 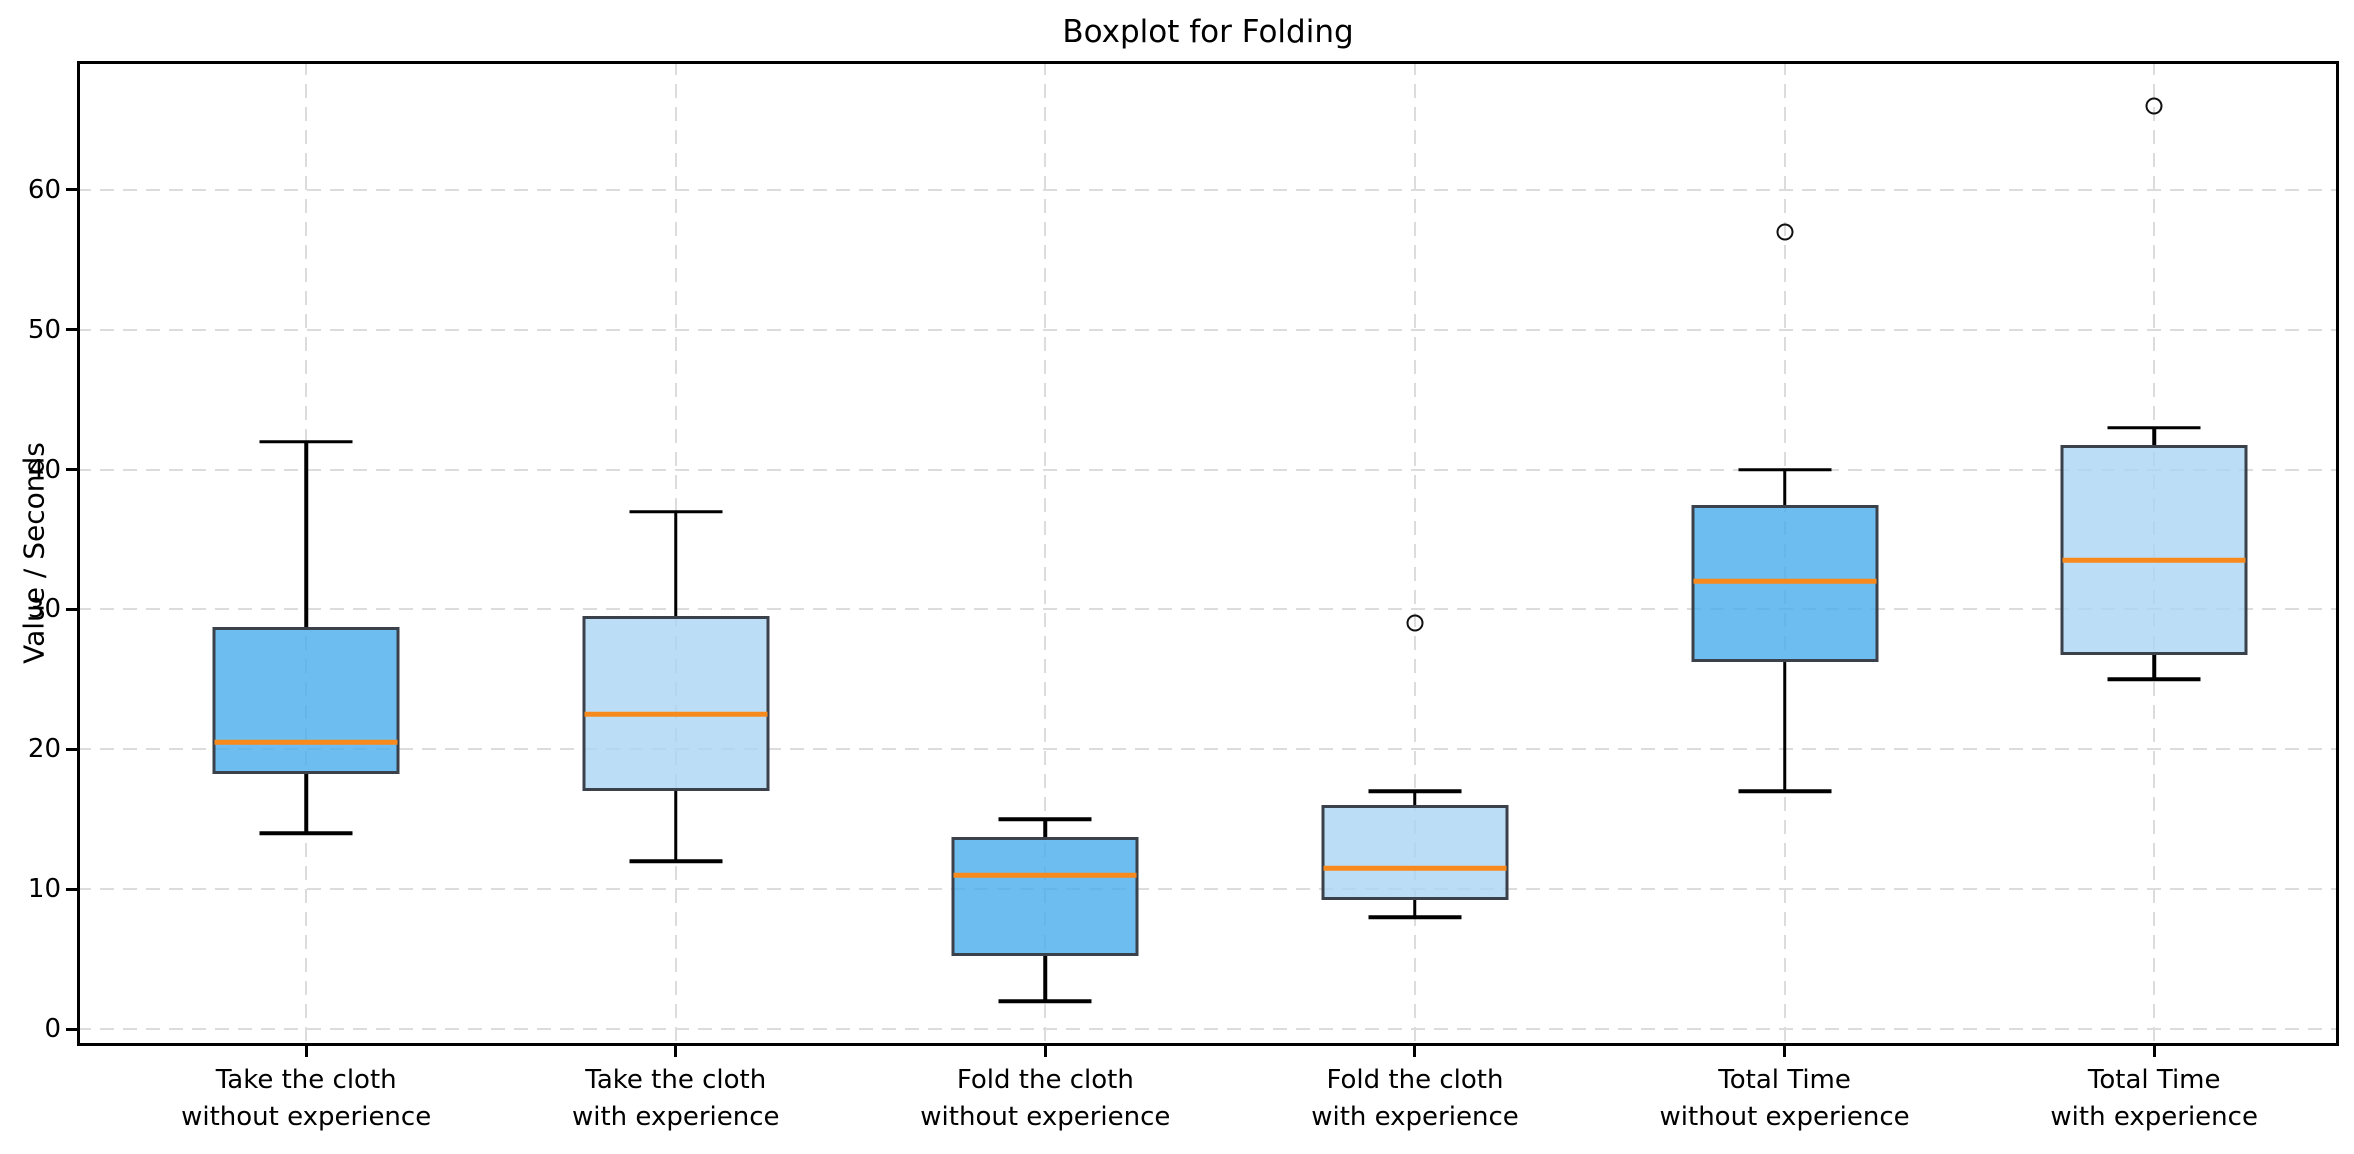 What do you see at coordinates (52, 1029) in the screenshot?
I see `y-tick-label: 0` at bounding box center [52, 1029].